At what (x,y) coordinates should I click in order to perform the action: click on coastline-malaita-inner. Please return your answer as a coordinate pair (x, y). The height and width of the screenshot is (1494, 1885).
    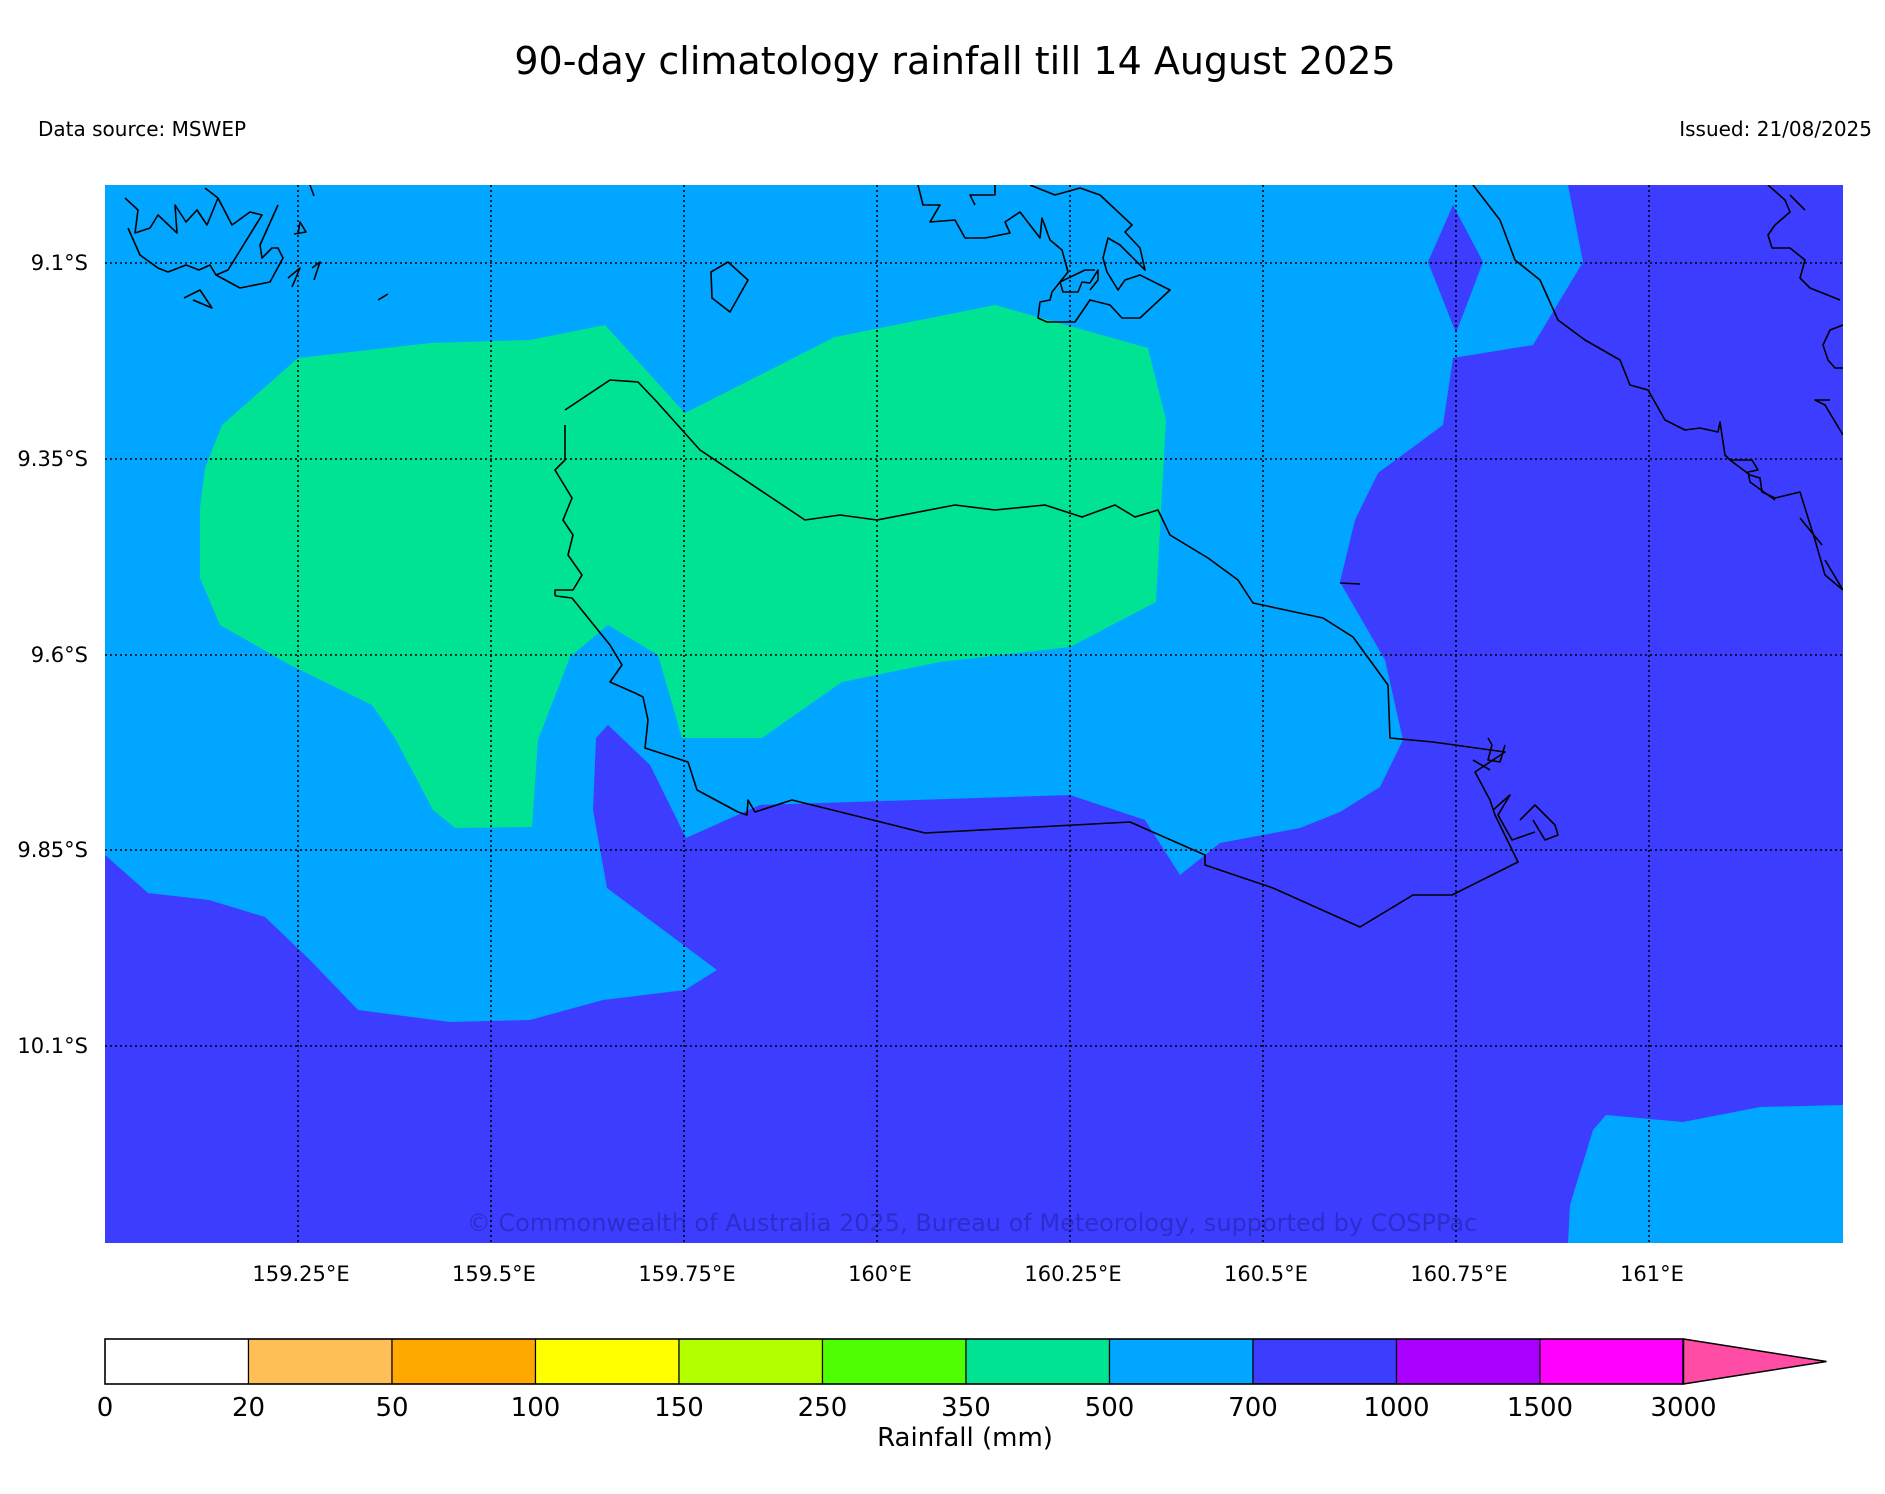
    Looking at the image, I should click on (1753, 480).